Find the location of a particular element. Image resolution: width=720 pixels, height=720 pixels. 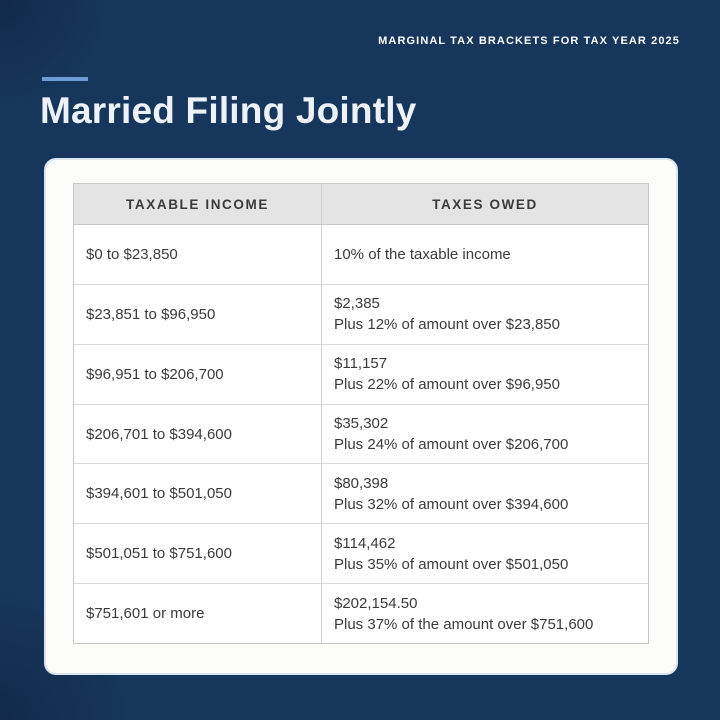

income-cell: $206,701 to $394,600 is located at coordinates (198, 434).